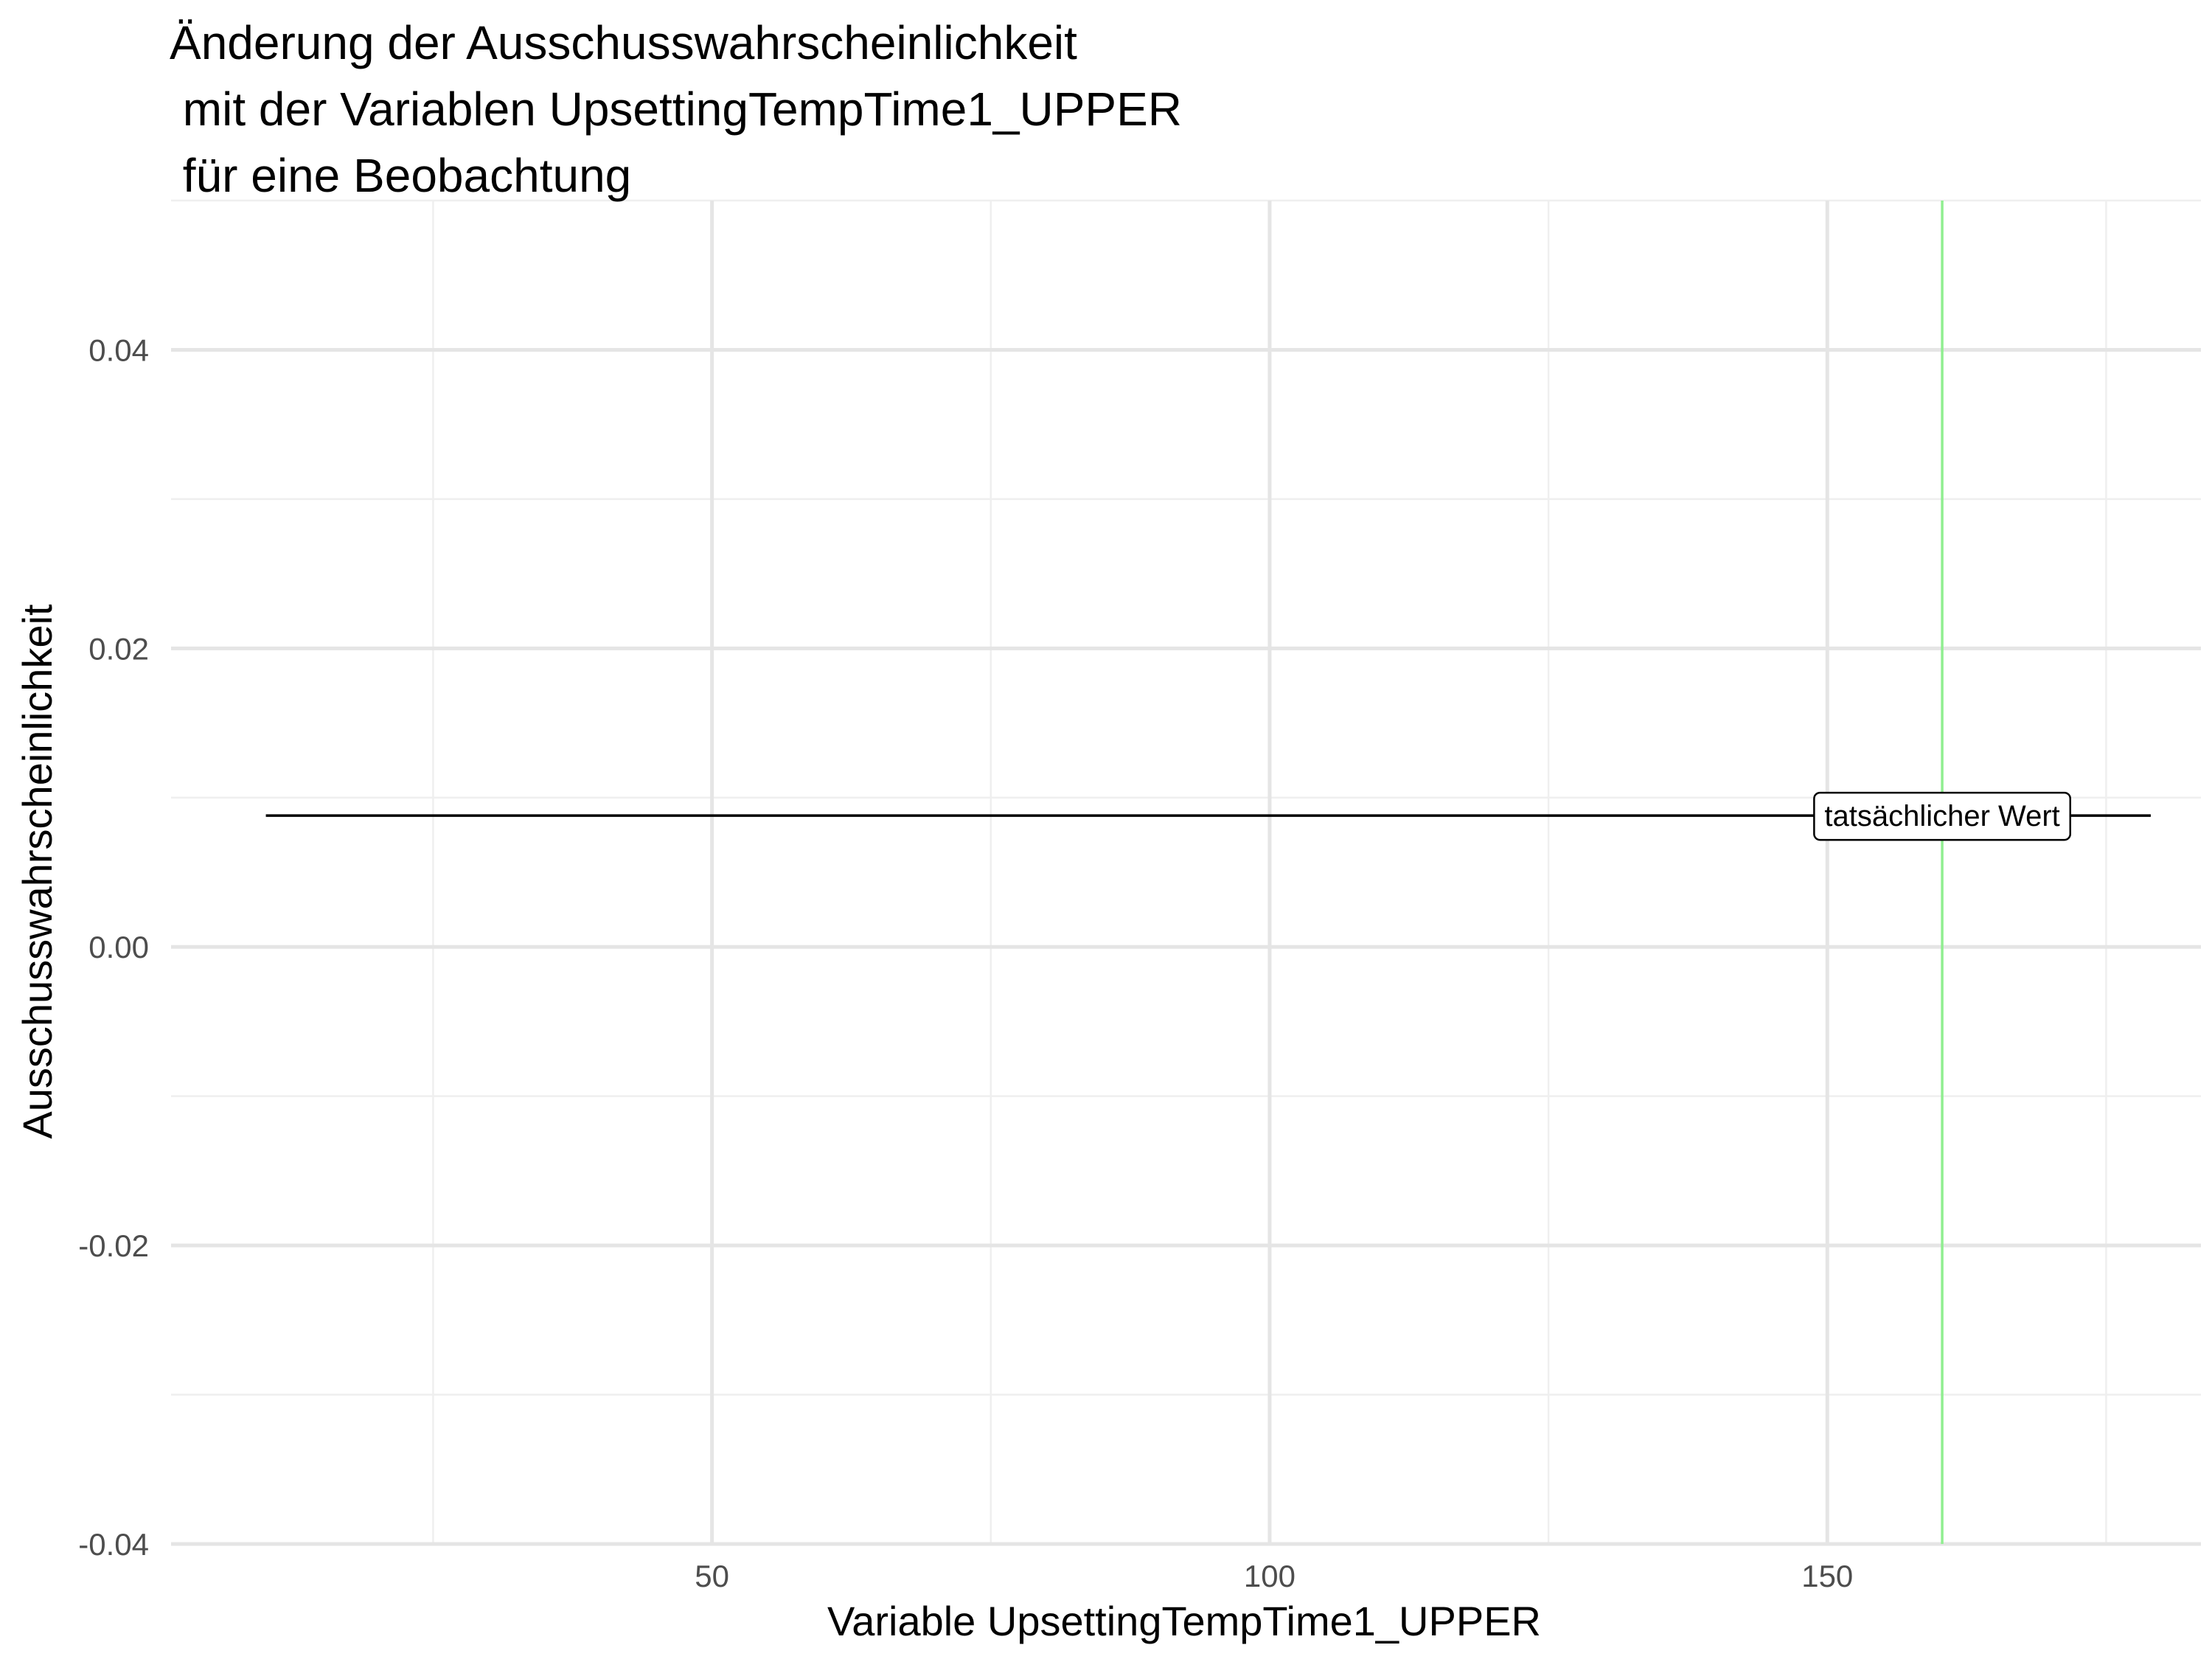 Image resolution: width=2212 pixels, height=1659 pixels. Describe the element at coordinates (37, 871) in the screenshot. I see `y-axis-title: Ausschusswahrscheinlichkeit` at that location.